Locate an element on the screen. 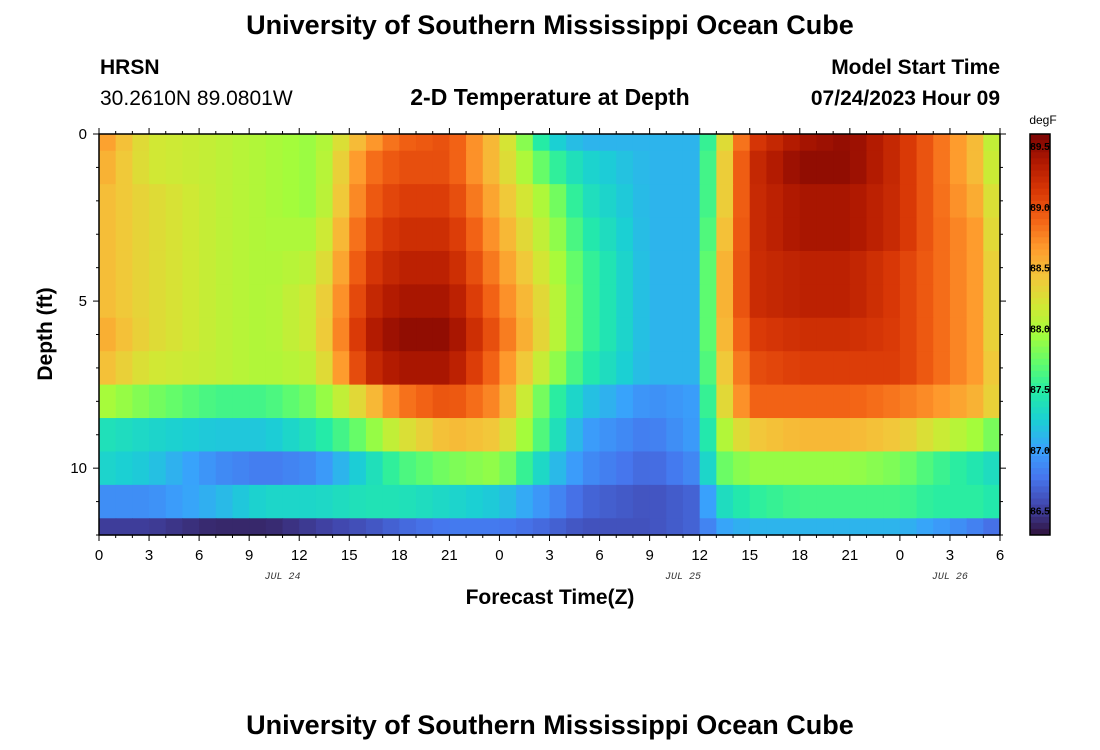 This screenshot has width=1100, height=750. y-tick-label: 10 is located at coordinates (78, 468).